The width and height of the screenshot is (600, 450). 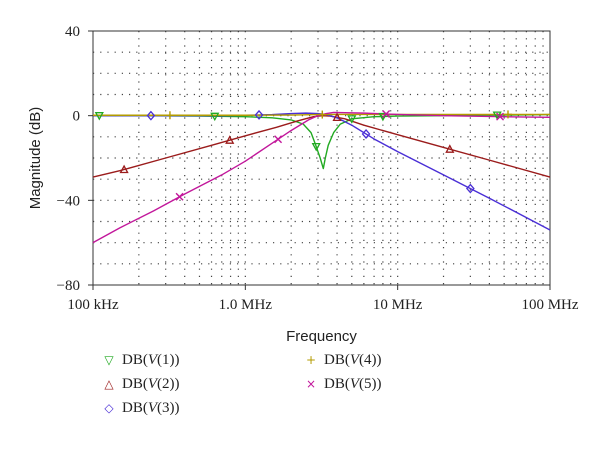 I want to click on legend-item-2: △ DB(V(2)), so click(x=138, y=384).